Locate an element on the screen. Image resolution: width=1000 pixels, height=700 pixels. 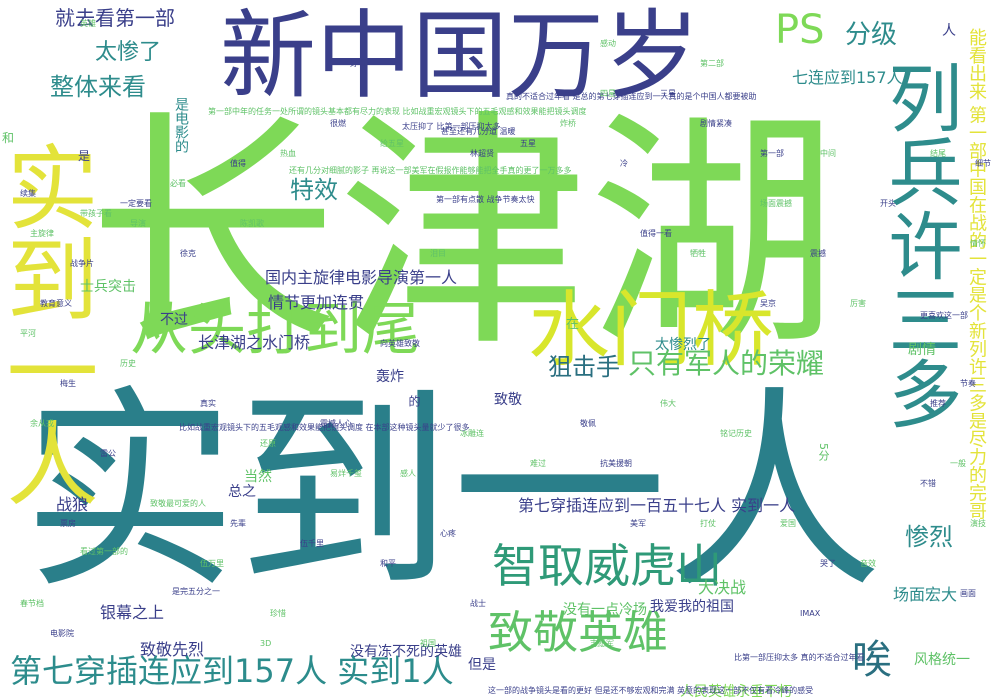
cloud-word: 推荐 is located at coordinates (938, 403).